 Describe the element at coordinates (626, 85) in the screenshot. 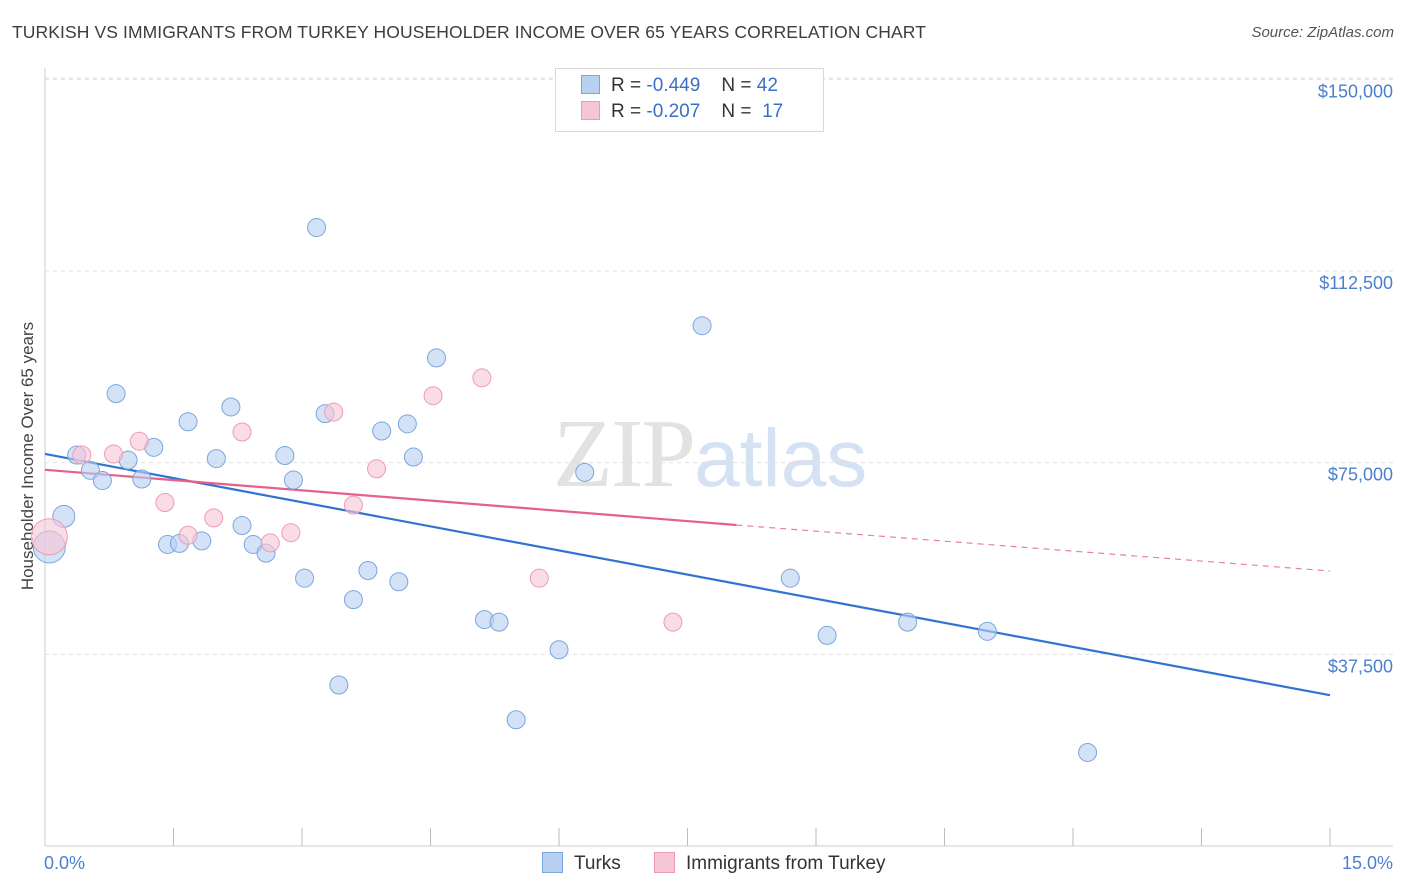

I see `turks-r-label: R =` at that location.